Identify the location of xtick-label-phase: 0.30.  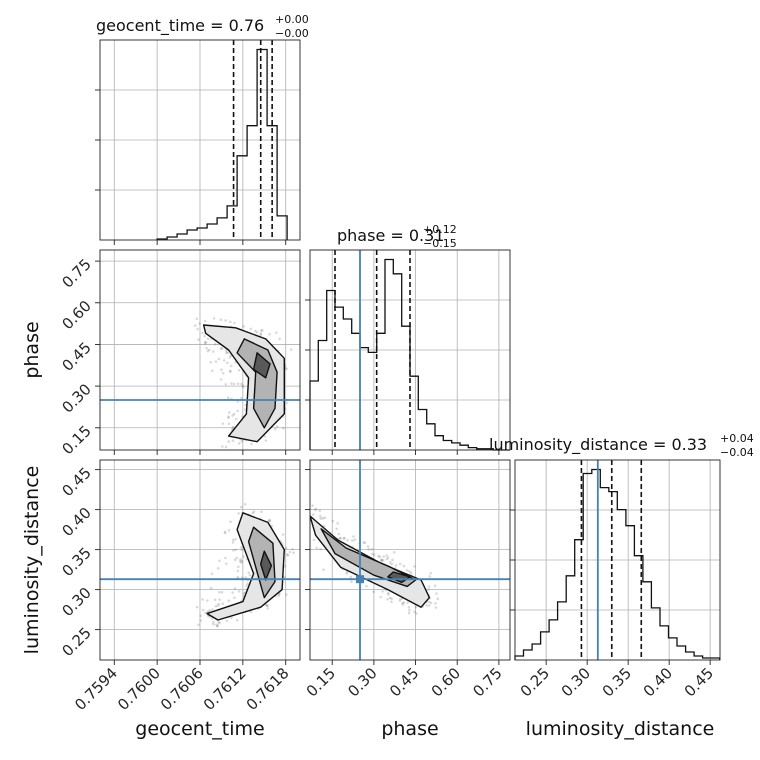
(362, 682).